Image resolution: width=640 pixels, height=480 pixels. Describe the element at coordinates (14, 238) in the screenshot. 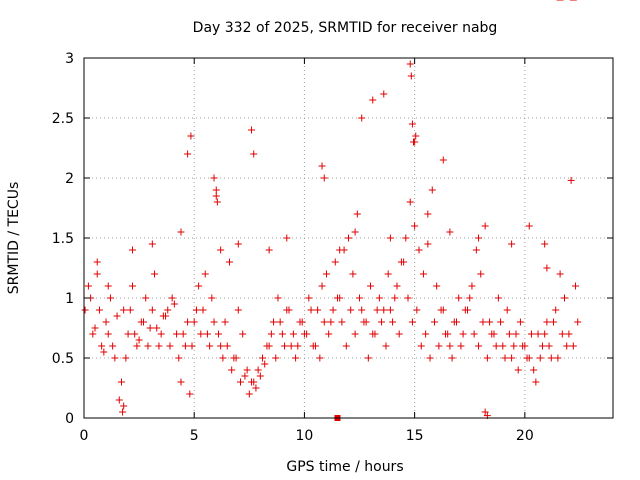

I see `y-axis-label: SRMTID / TECUs` at that location.